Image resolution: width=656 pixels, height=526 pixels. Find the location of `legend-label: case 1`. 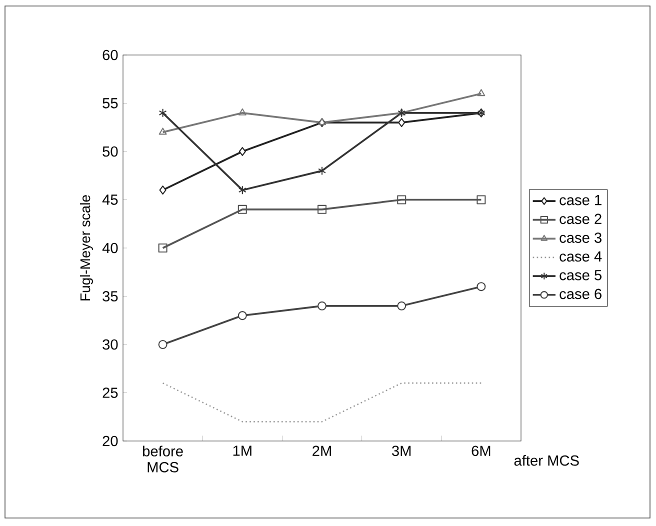

legend-label: case 1 is located at coordinates (581, 200).